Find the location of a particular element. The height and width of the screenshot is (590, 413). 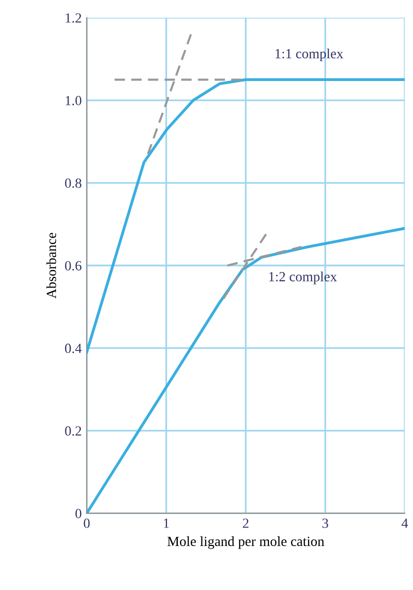

x-tick-label: 1 is located at coordinates (166, 523).